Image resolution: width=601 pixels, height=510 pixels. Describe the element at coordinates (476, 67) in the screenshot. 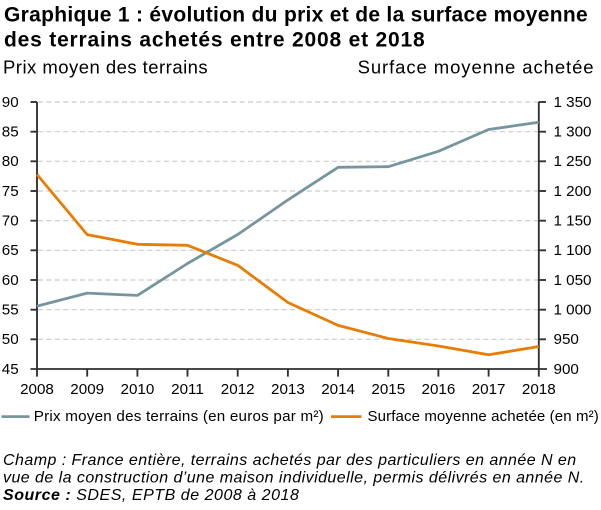

I see `svg-text: Surface moyenne achetée` at that location.